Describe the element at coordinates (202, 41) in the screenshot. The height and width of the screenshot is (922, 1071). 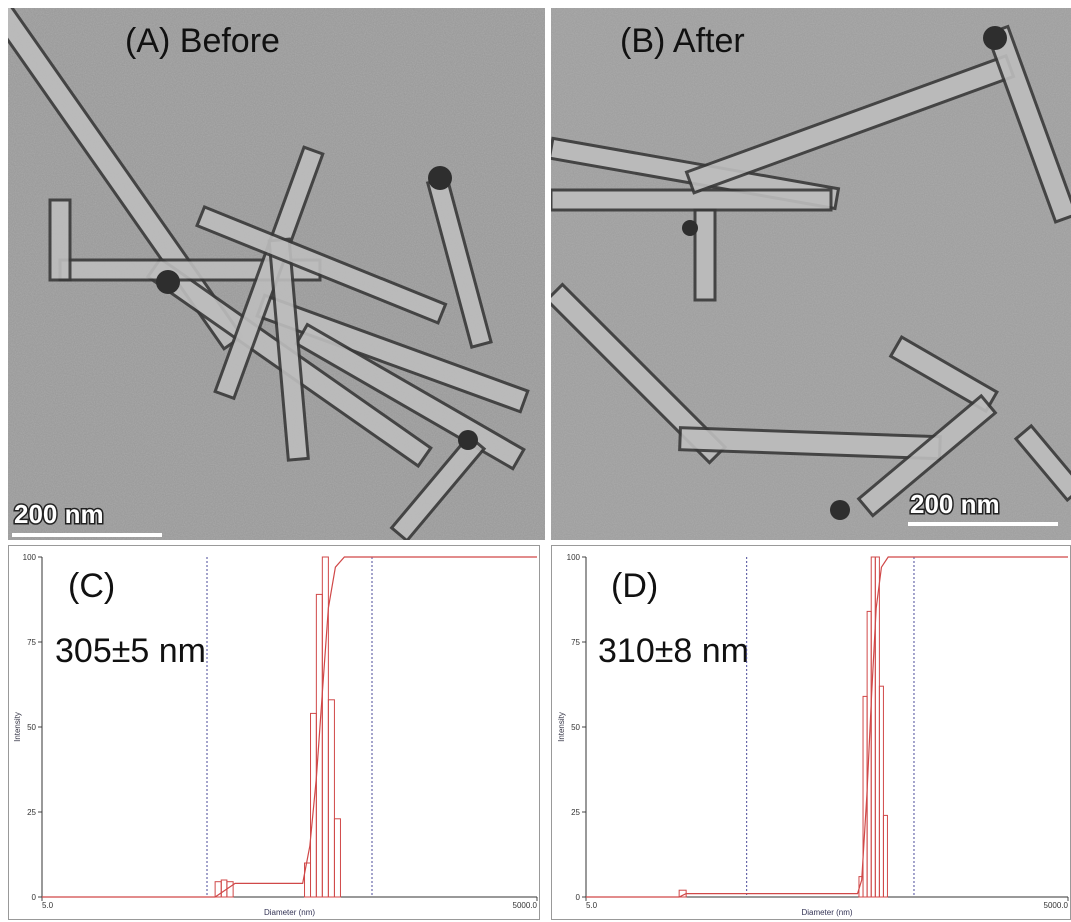
I see `panel-label: (A) Before` at that location.